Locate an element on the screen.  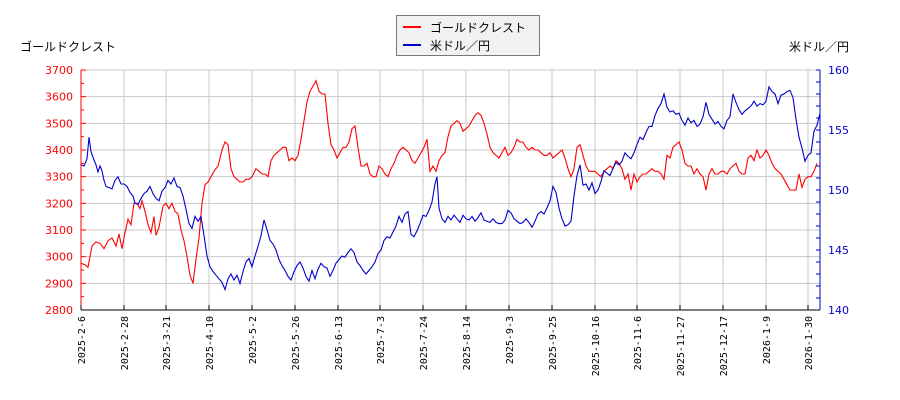
legend-label: ゴールドクレスト is located at coordinates (478, 27).